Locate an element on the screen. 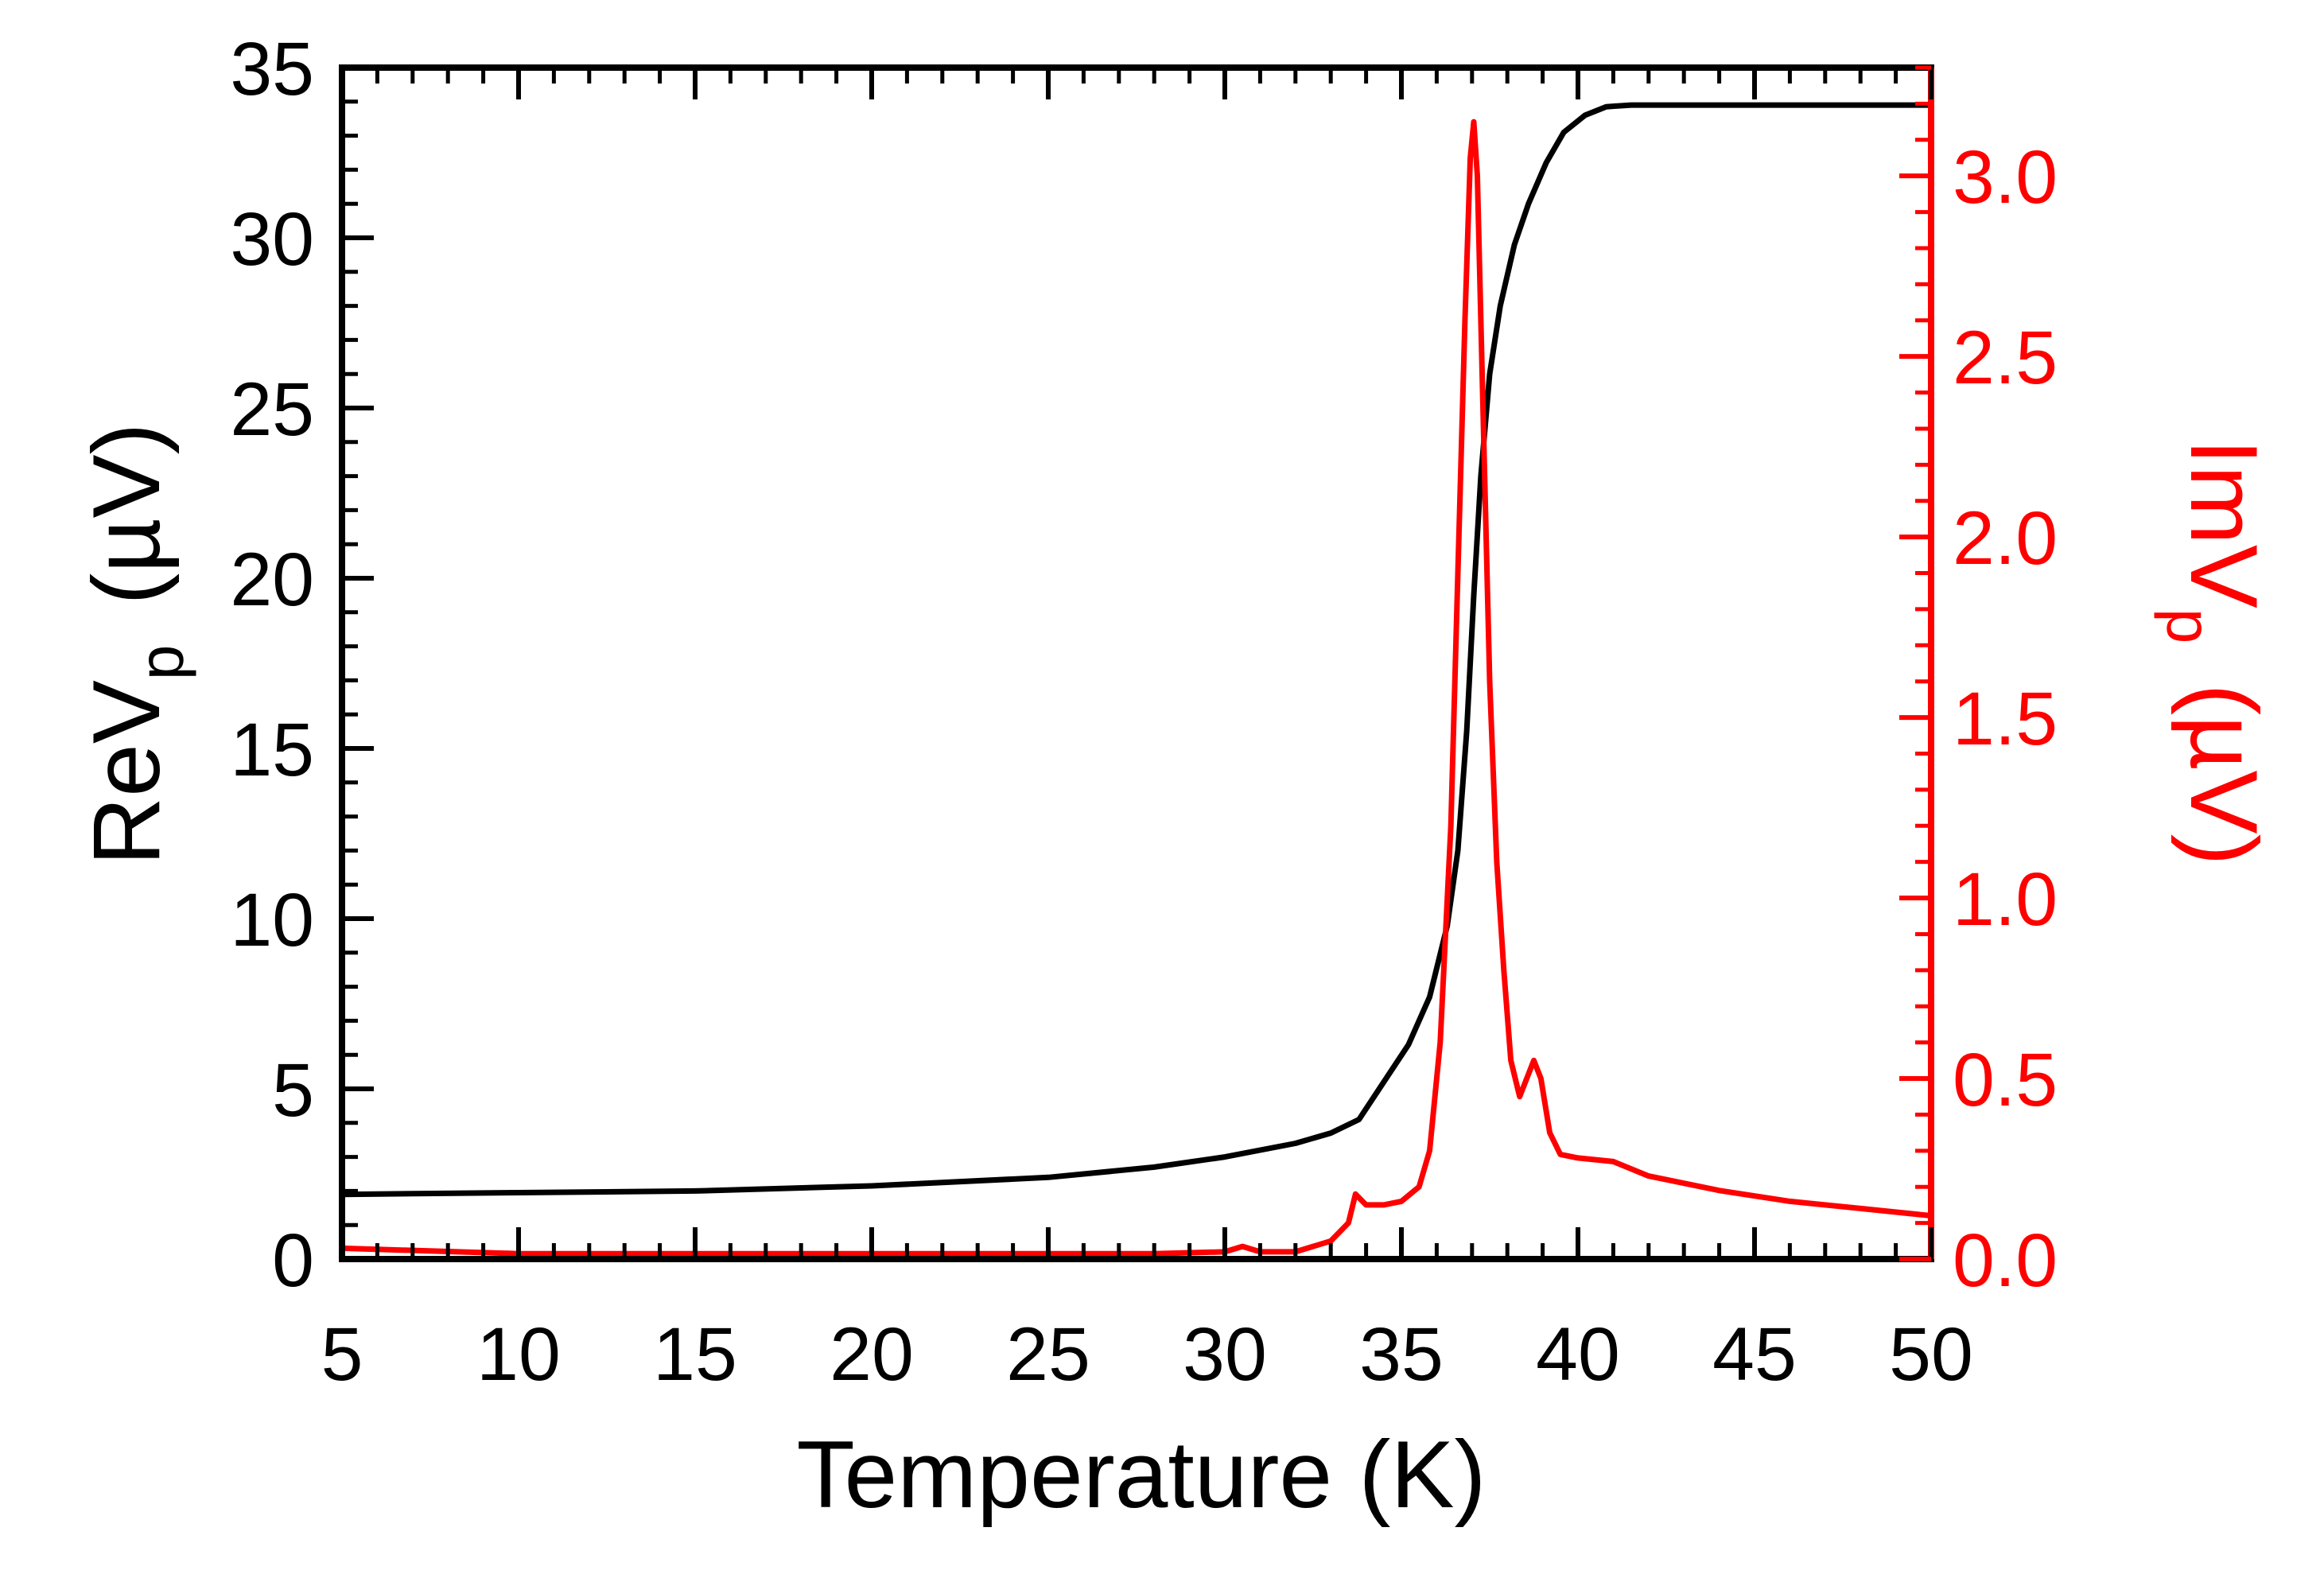 This screenshot has width=2324, height=1578. right-y-axis-title: ImVp (µV) is located at coordinates (2215, 652).